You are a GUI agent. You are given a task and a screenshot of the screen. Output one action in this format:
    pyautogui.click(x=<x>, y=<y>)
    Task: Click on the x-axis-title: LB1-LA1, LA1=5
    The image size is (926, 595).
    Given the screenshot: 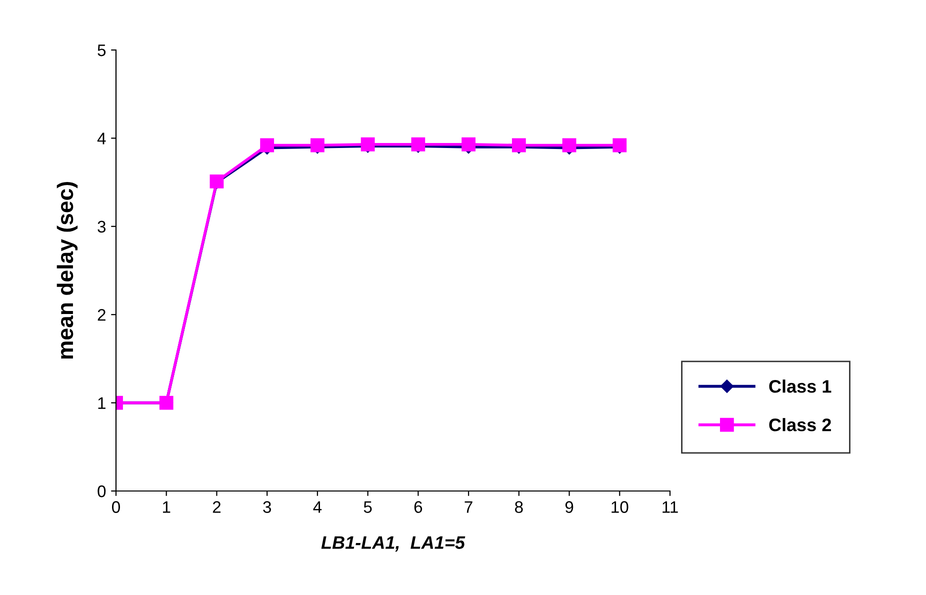 What is the action you would take?
    pyautogui.click(x=393, y=544)
    